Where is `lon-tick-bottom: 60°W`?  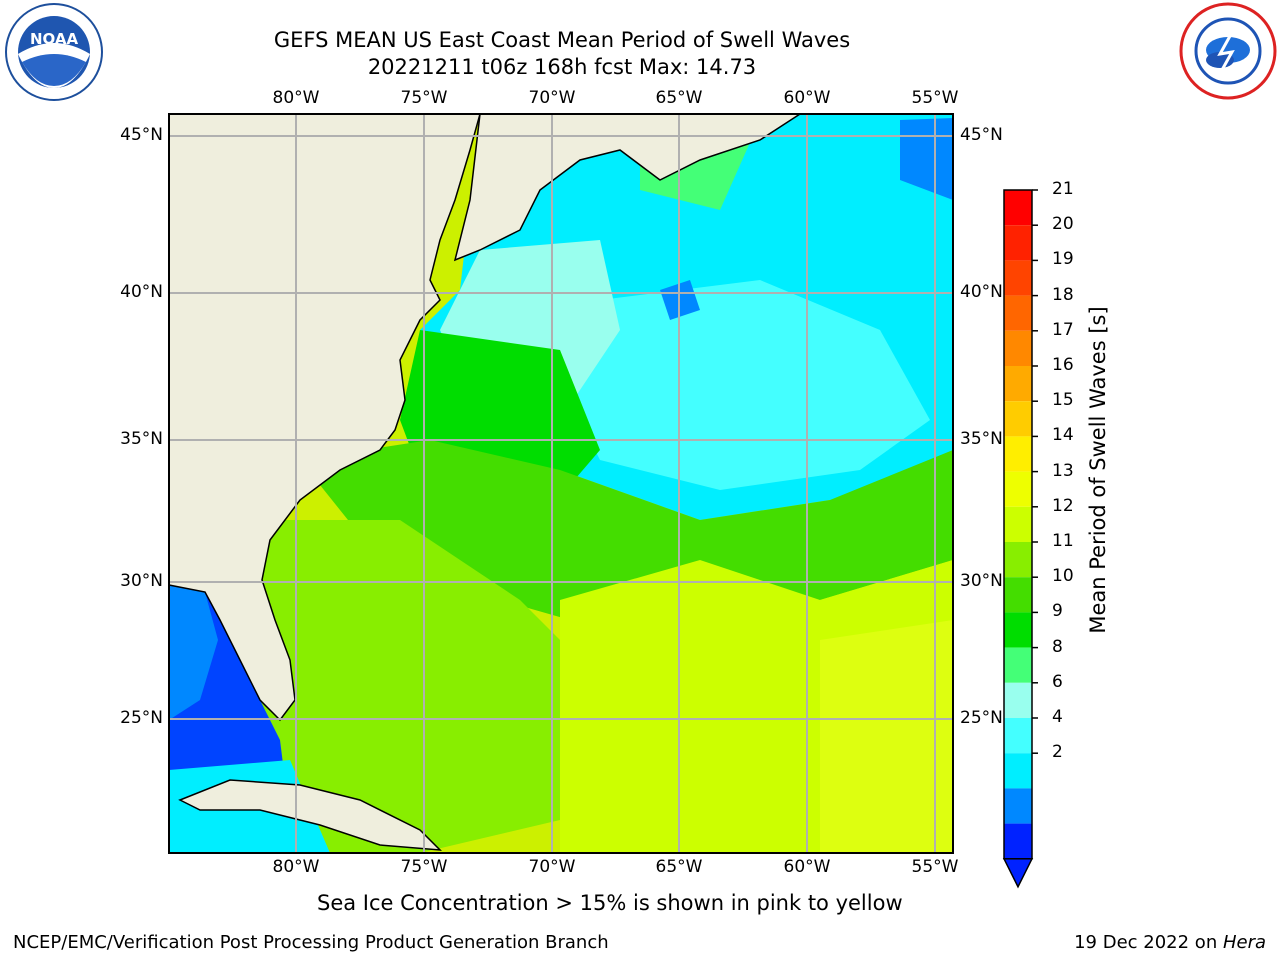
lon-tick-bottom: 60°W is located at coordinates (807, 867).